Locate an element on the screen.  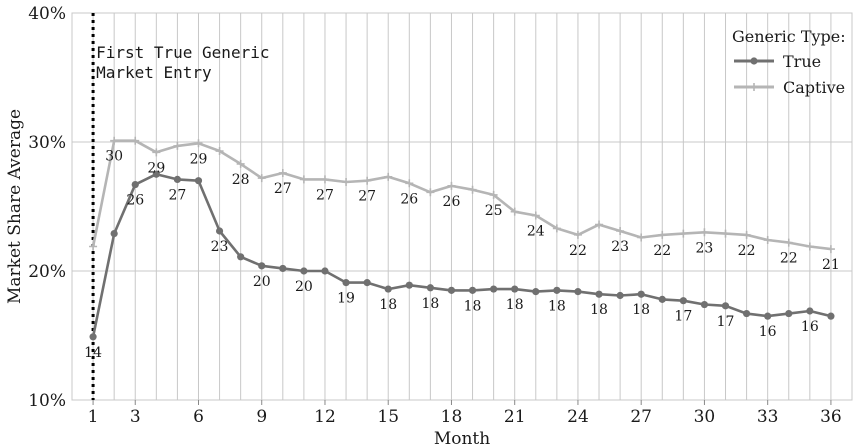
legend-marker-true is located at coordinates (754, 61).